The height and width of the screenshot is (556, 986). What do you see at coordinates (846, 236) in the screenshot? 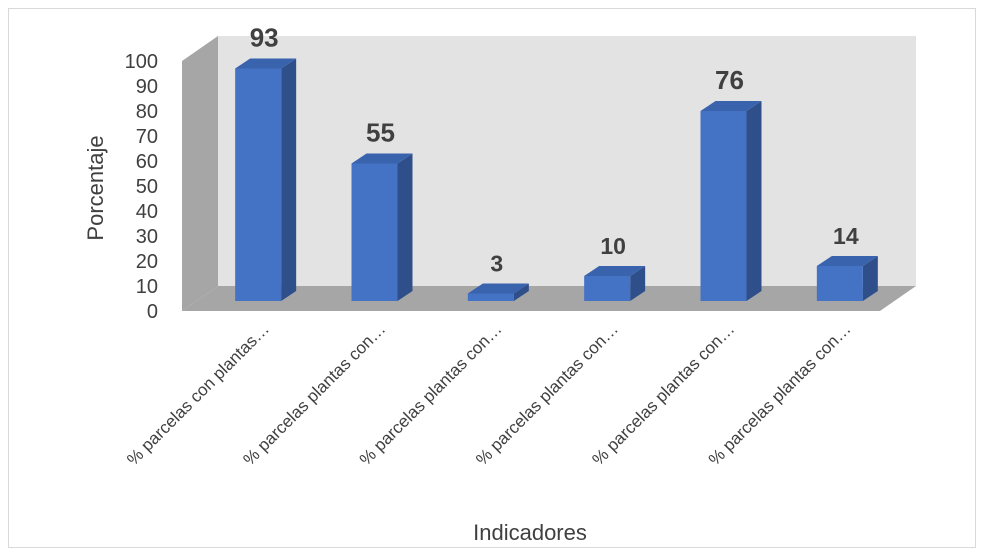
I see `data-label: 14` at bounding box center [846, 236].